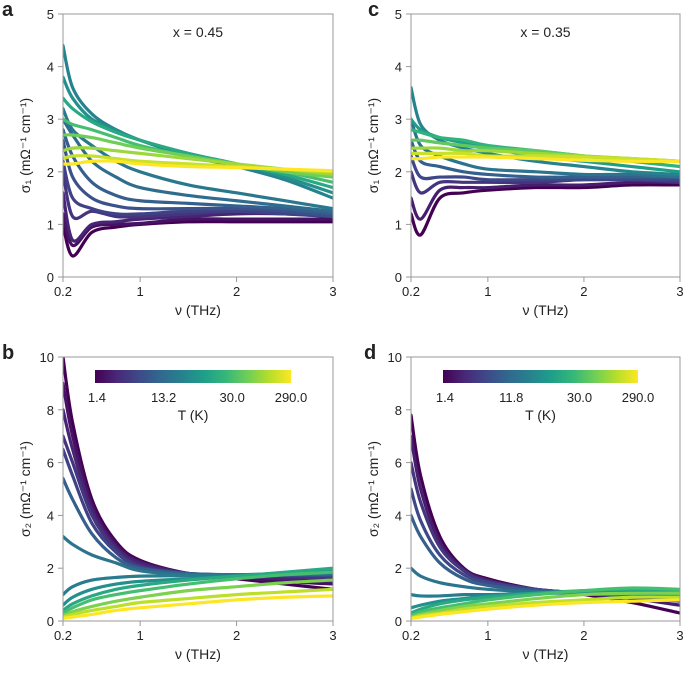 Image resolution: width=685 pixels, height=678 pixels. I want to click on colorbar-tick-label: 11.8, so click(511, 397).